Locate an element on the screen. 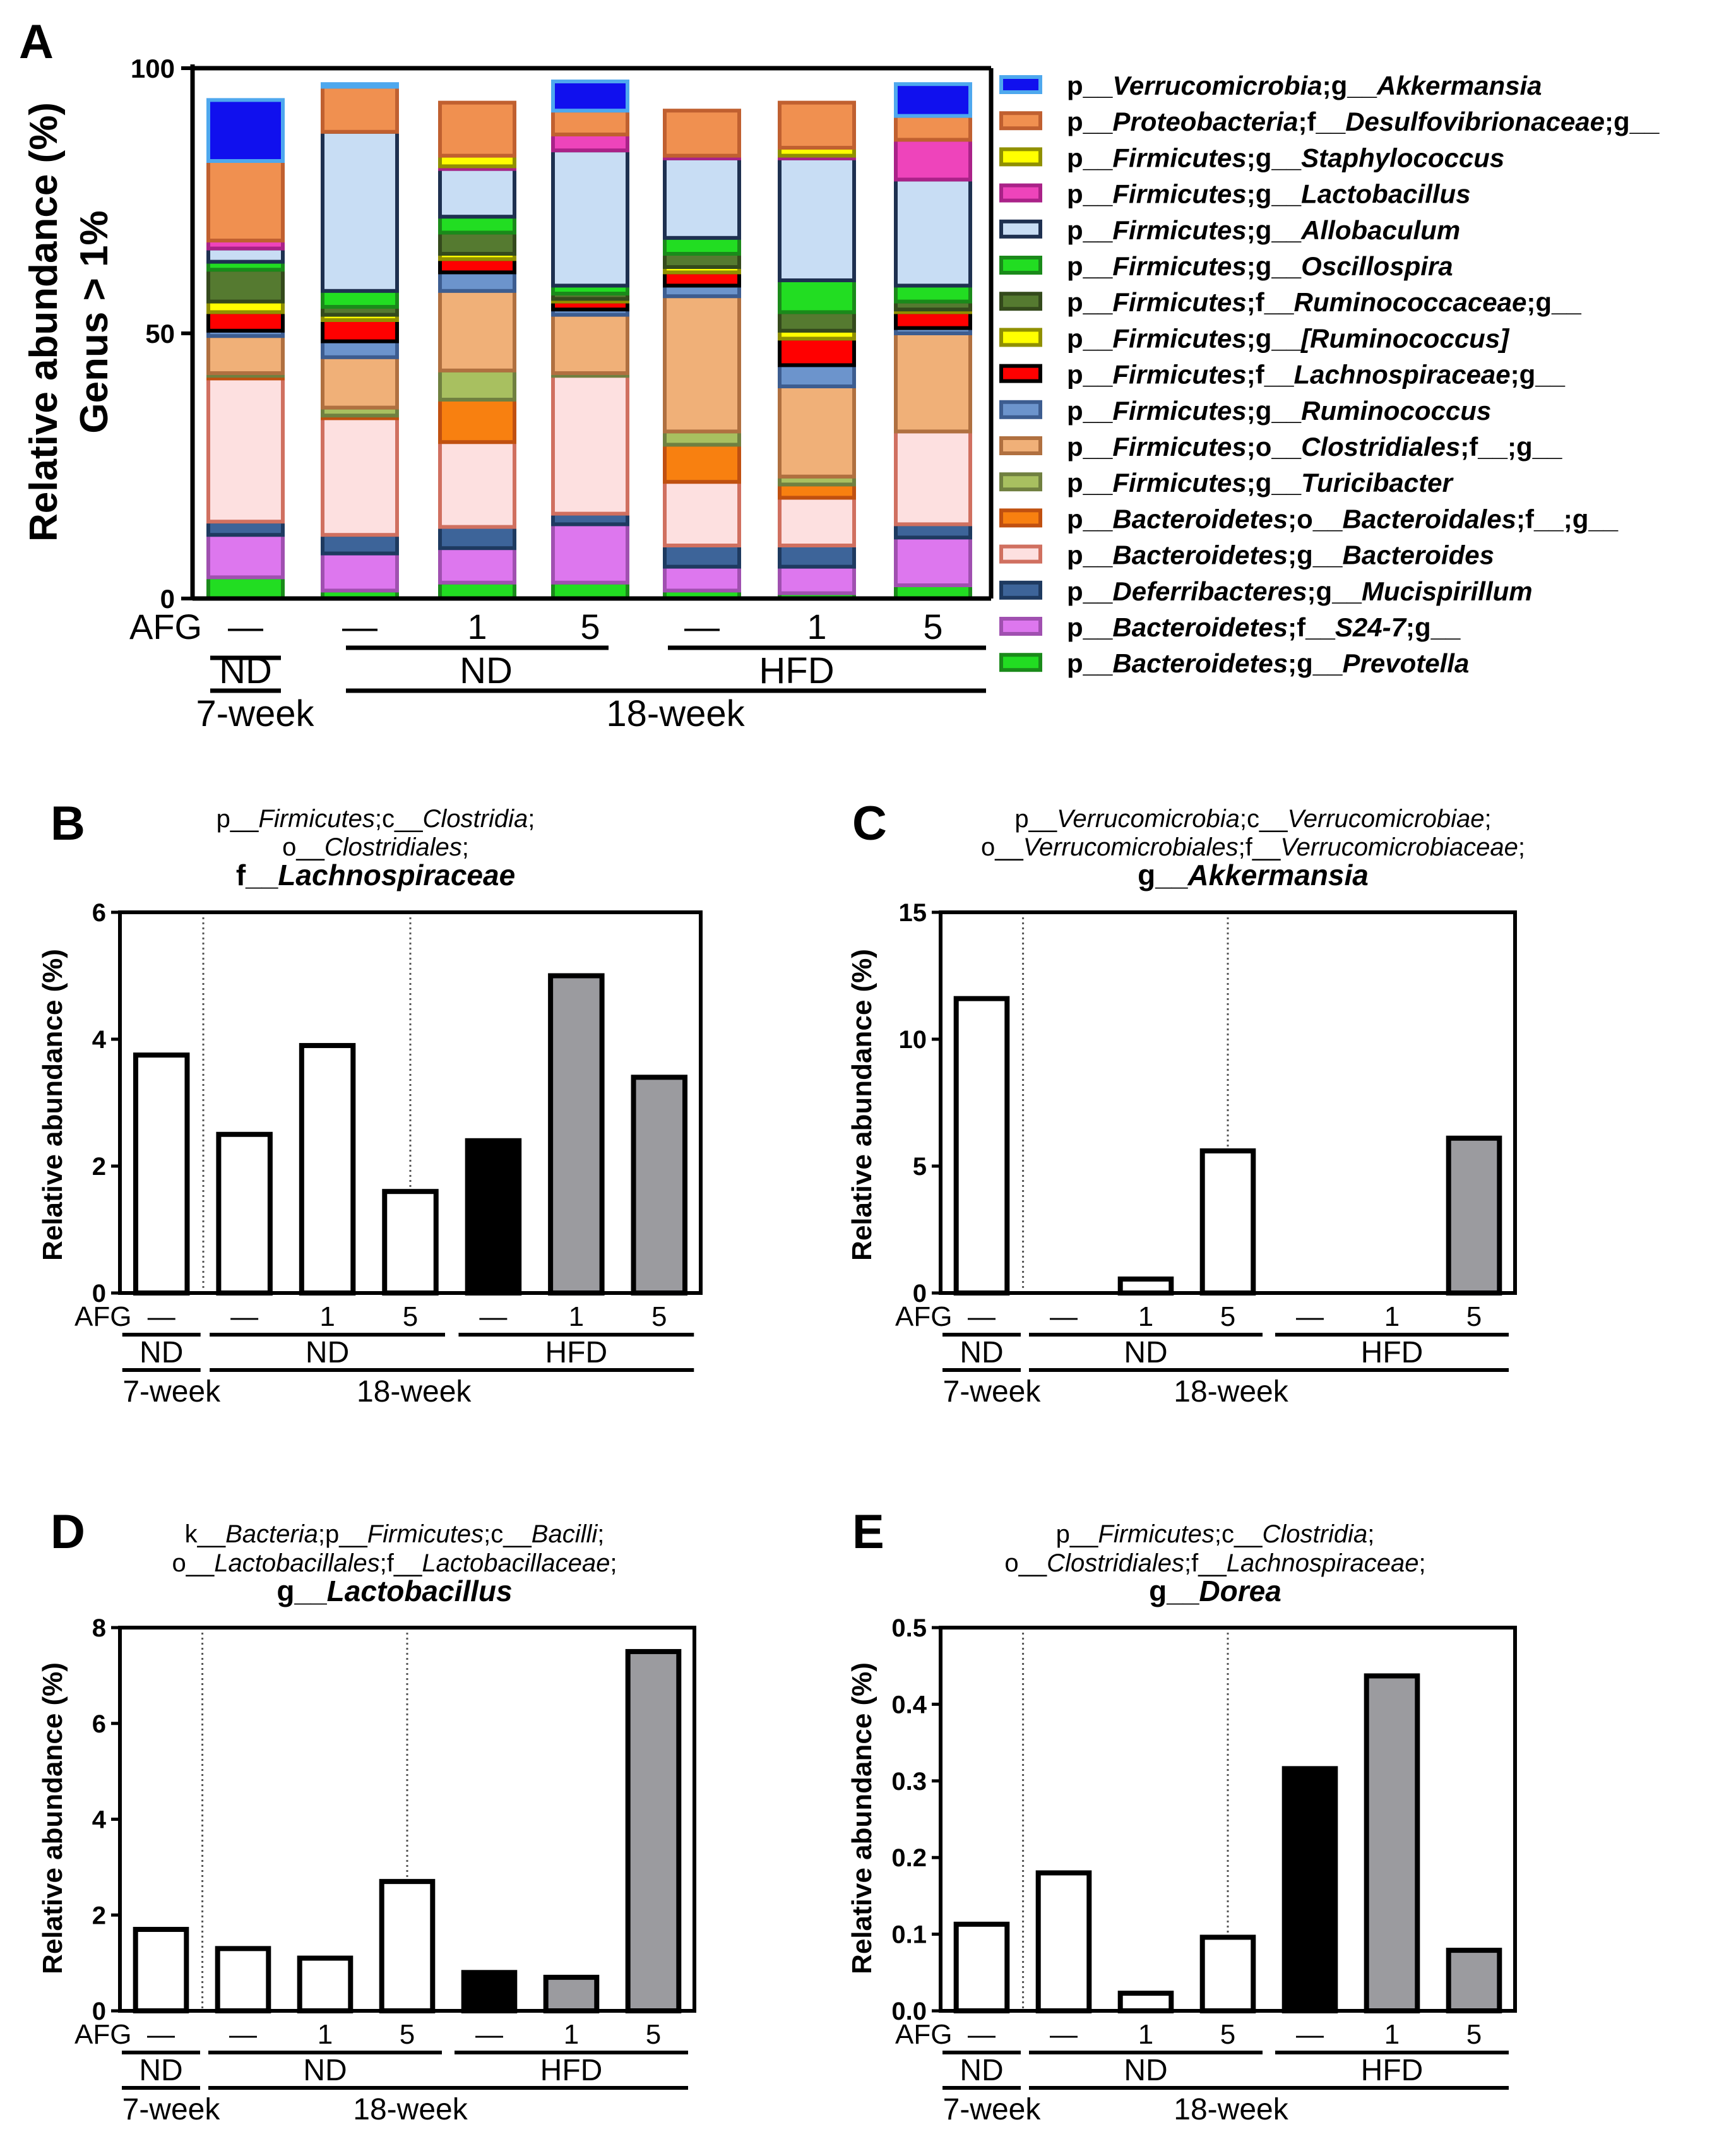  legend-label: p__Deferribacteres;g__Mucispirillum is located at coordinates (1300, 591).